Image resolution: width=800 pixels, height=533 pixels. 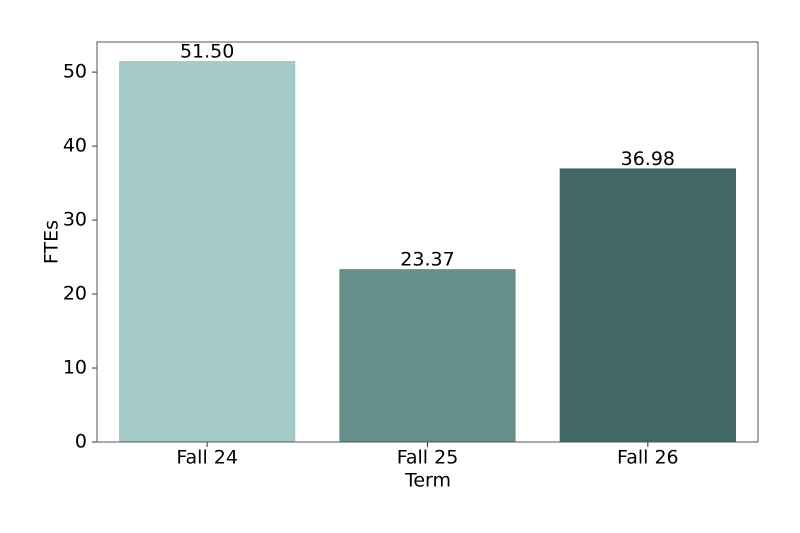 I want to click on y-tick-label: 50, so click(x=75, y=72).